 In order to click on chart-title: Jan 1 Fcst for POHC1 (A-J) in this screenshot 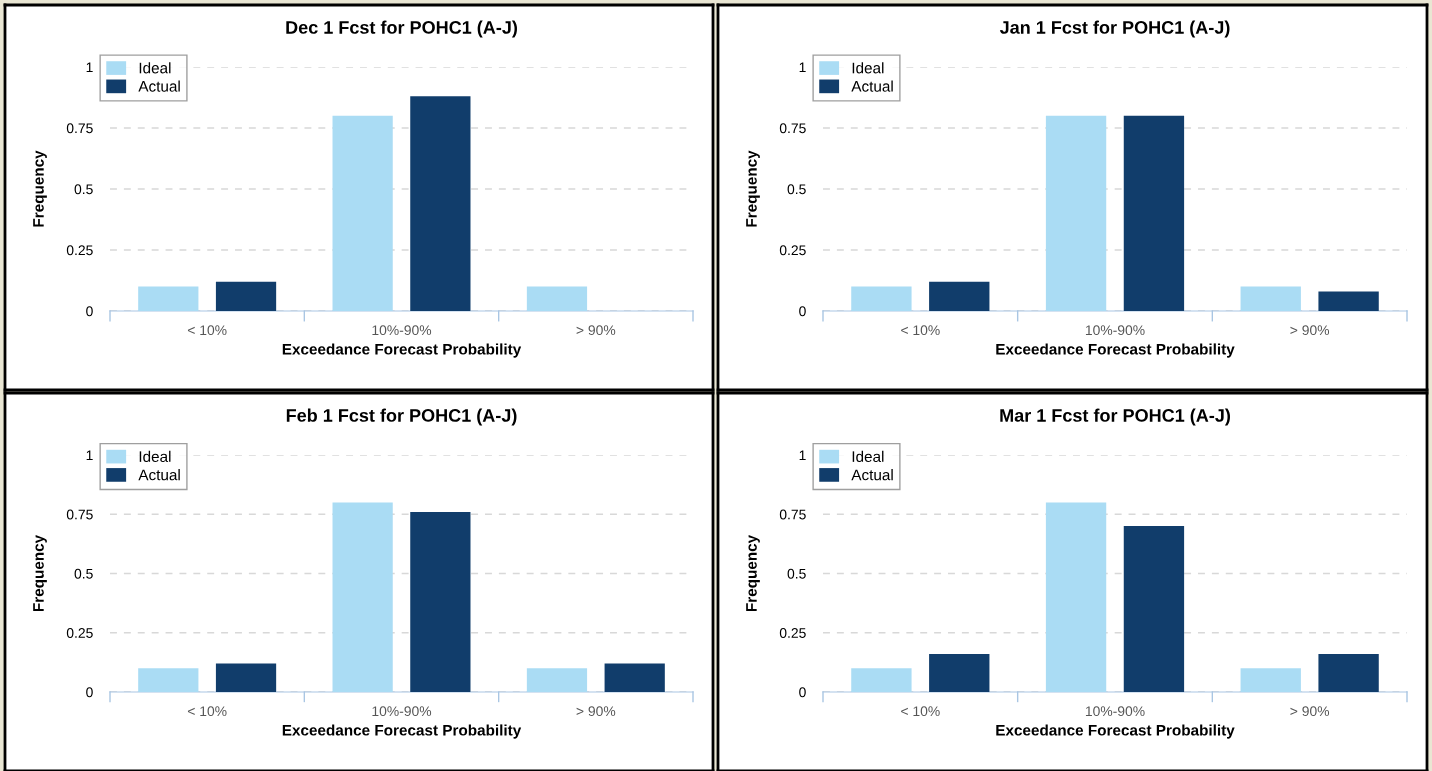, I will do `click(1114, 29)`.